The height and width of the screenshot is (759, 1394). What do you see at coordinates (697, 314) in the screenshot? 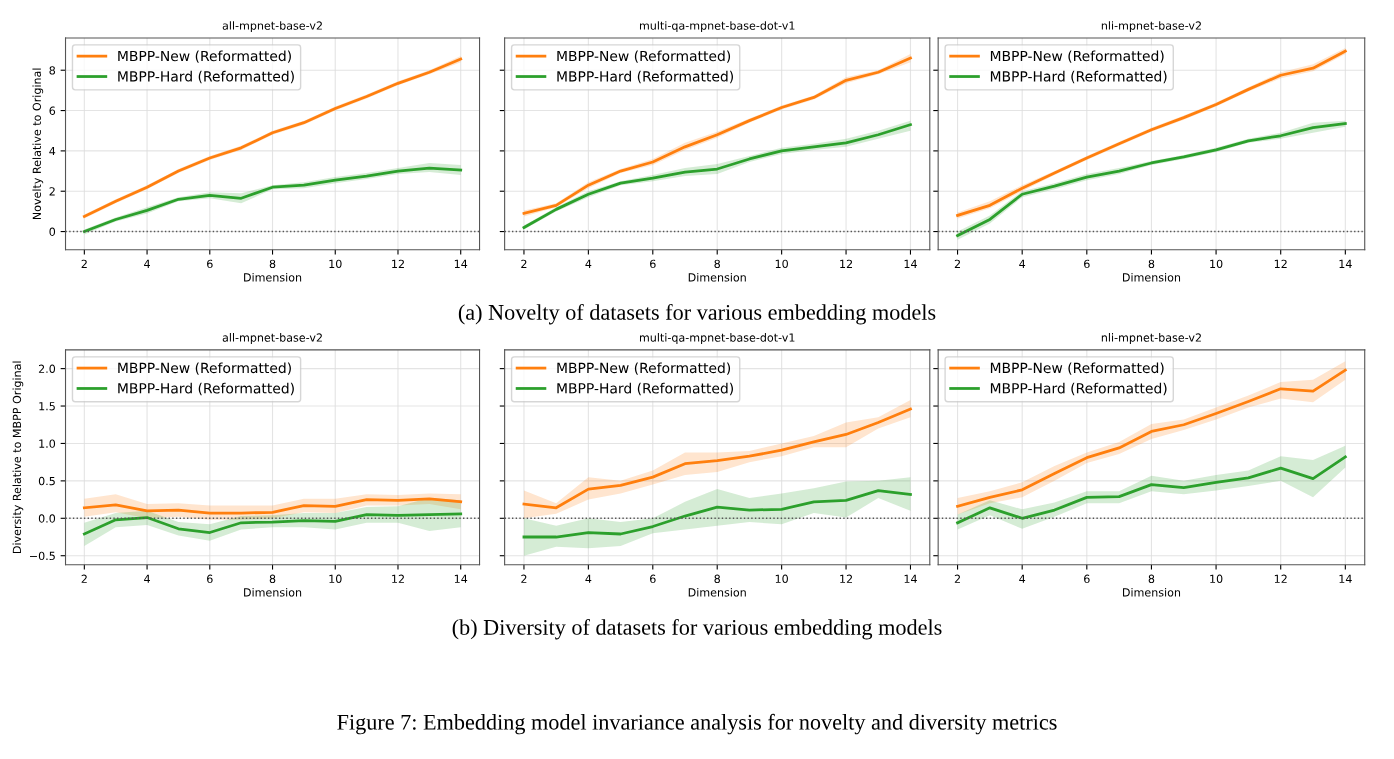
I see `text: (a) Novelty of datasets for various embedding models` at bounding box center [697, 314].